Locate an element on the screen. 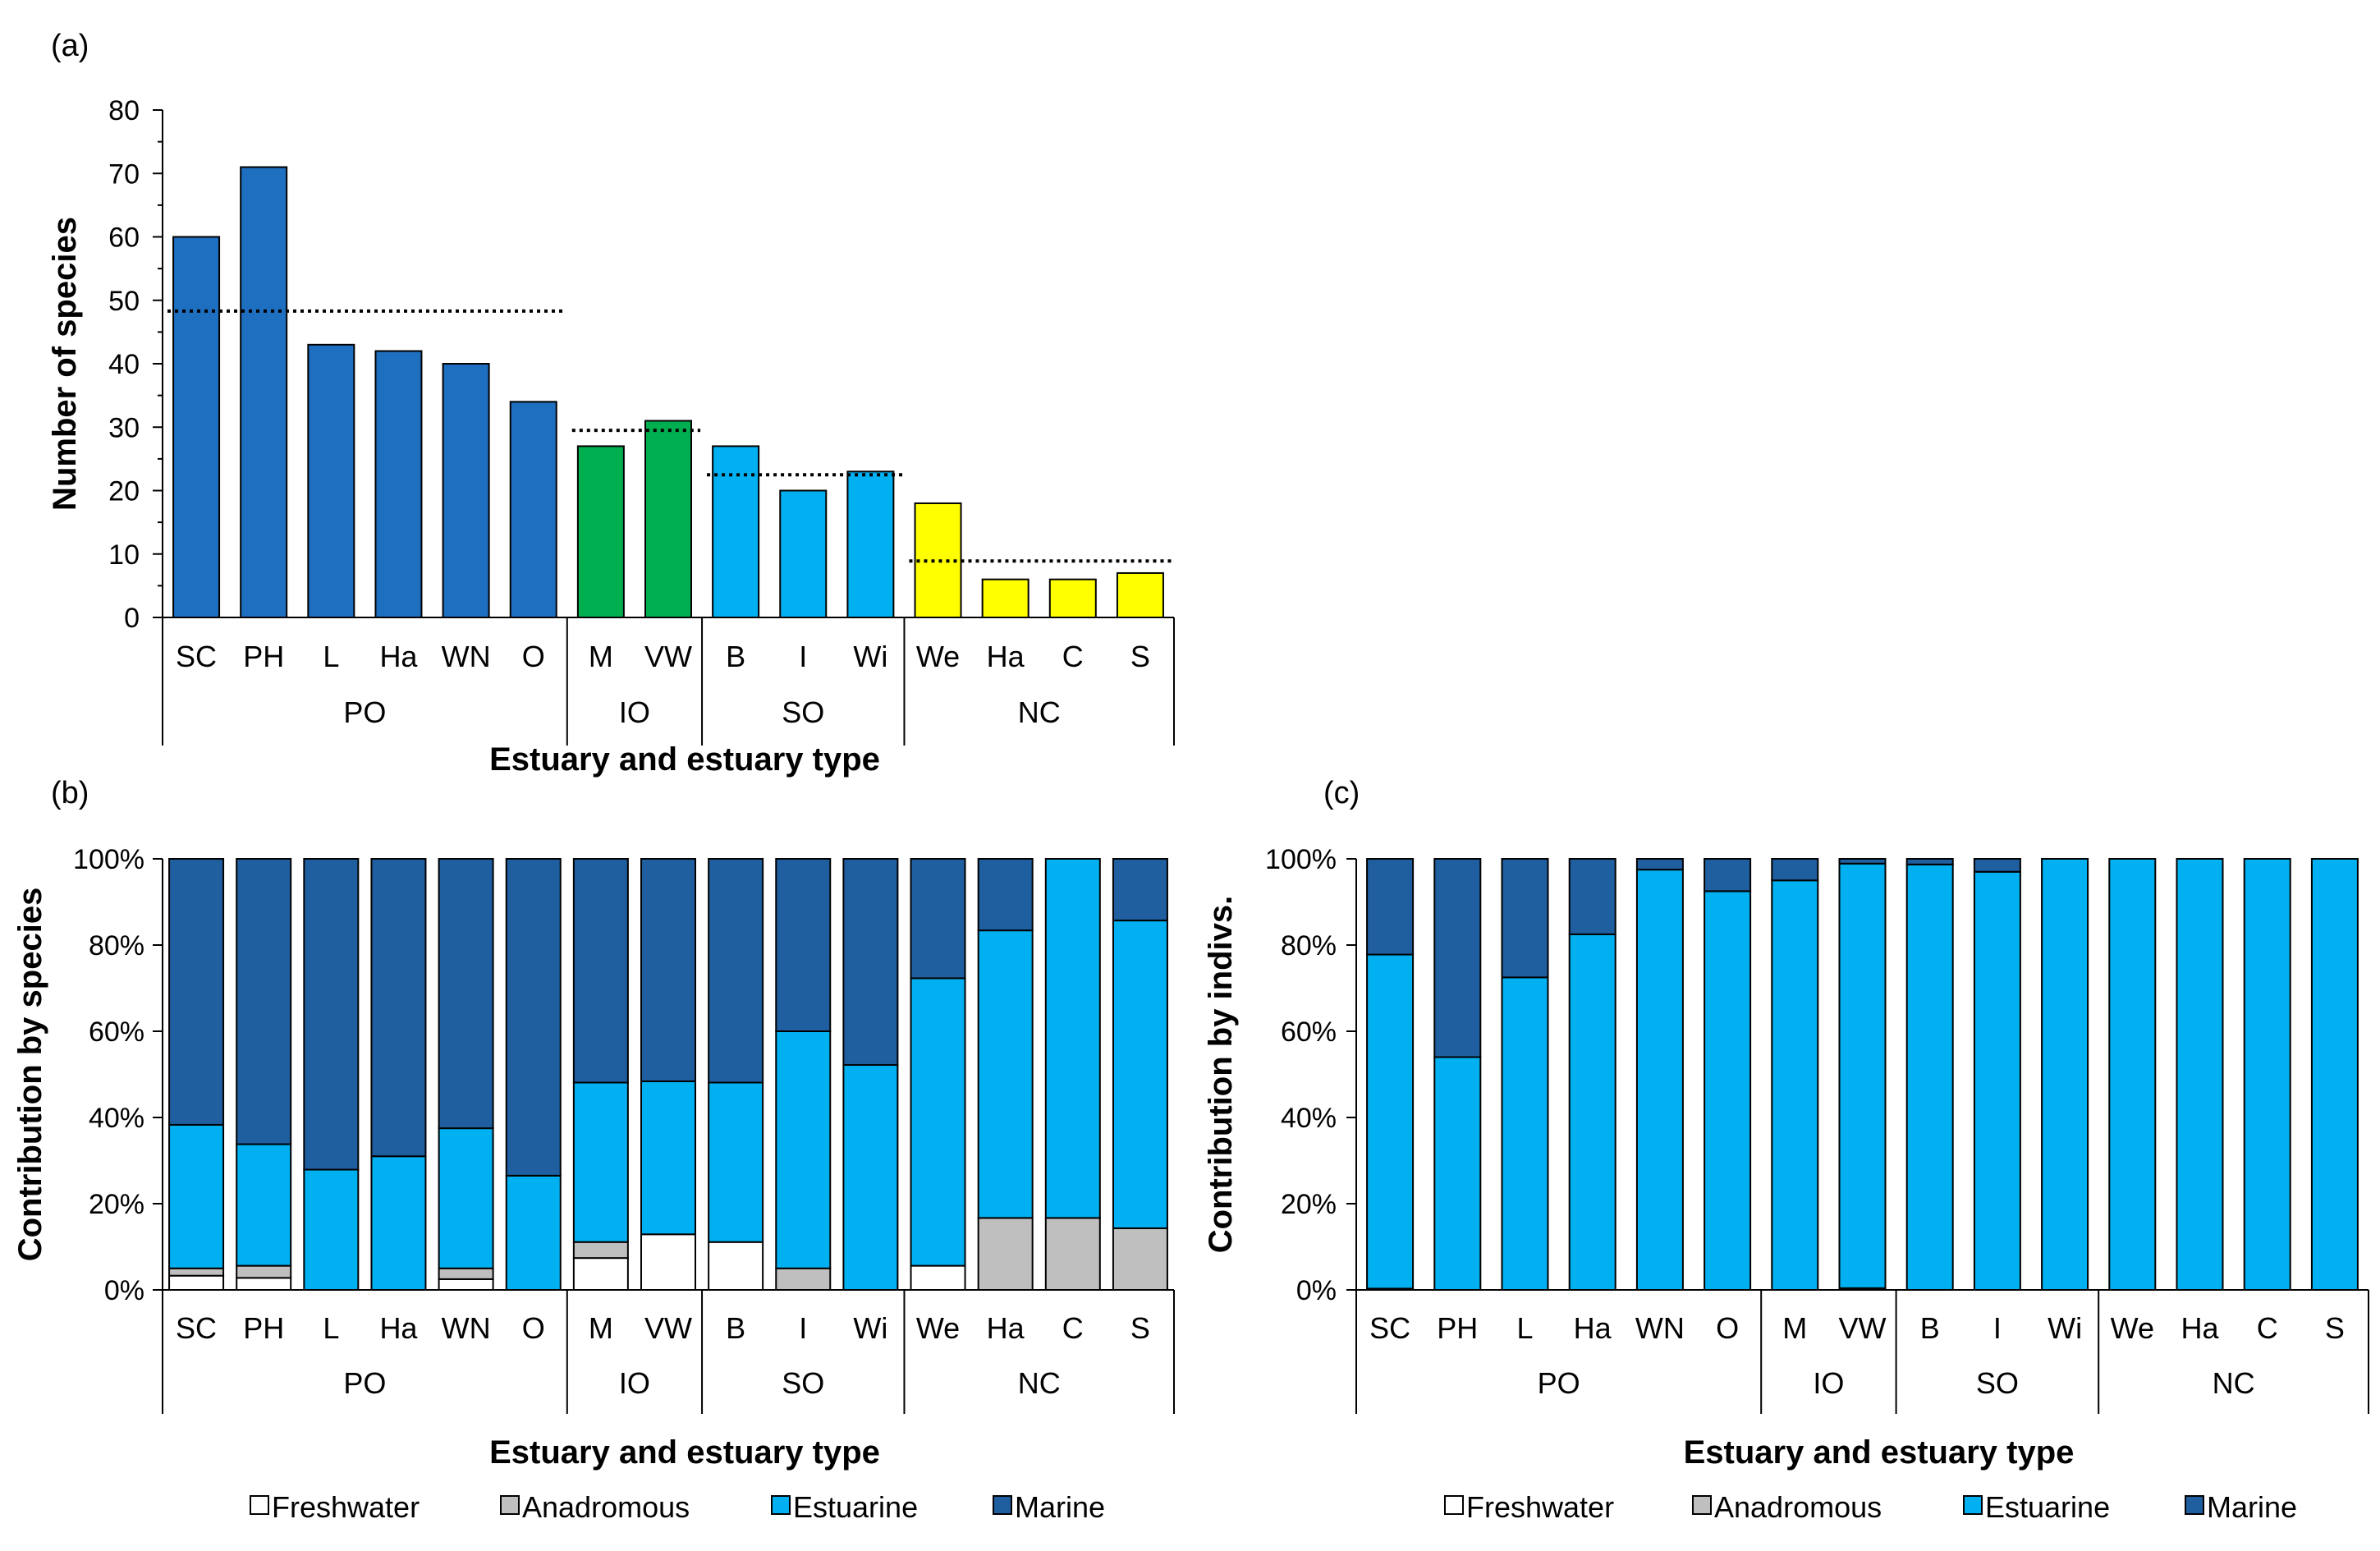 The width and height of the screenshot is (2380, 1551). y-tick-label: 0% is located at coordinates (1316, 1290).